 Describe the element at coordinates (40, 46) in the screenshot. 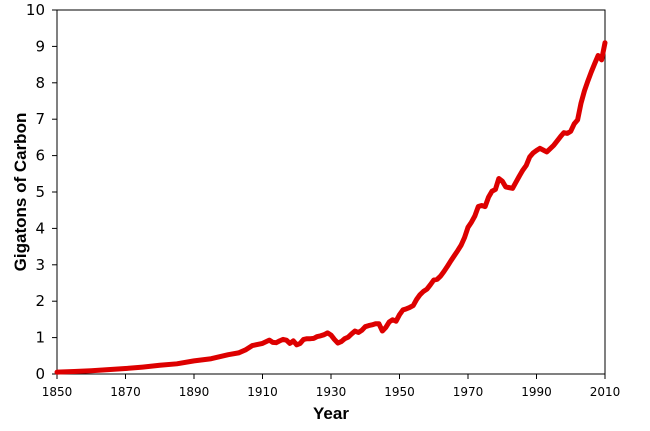

I see `y-tick-label: 9` at that location.